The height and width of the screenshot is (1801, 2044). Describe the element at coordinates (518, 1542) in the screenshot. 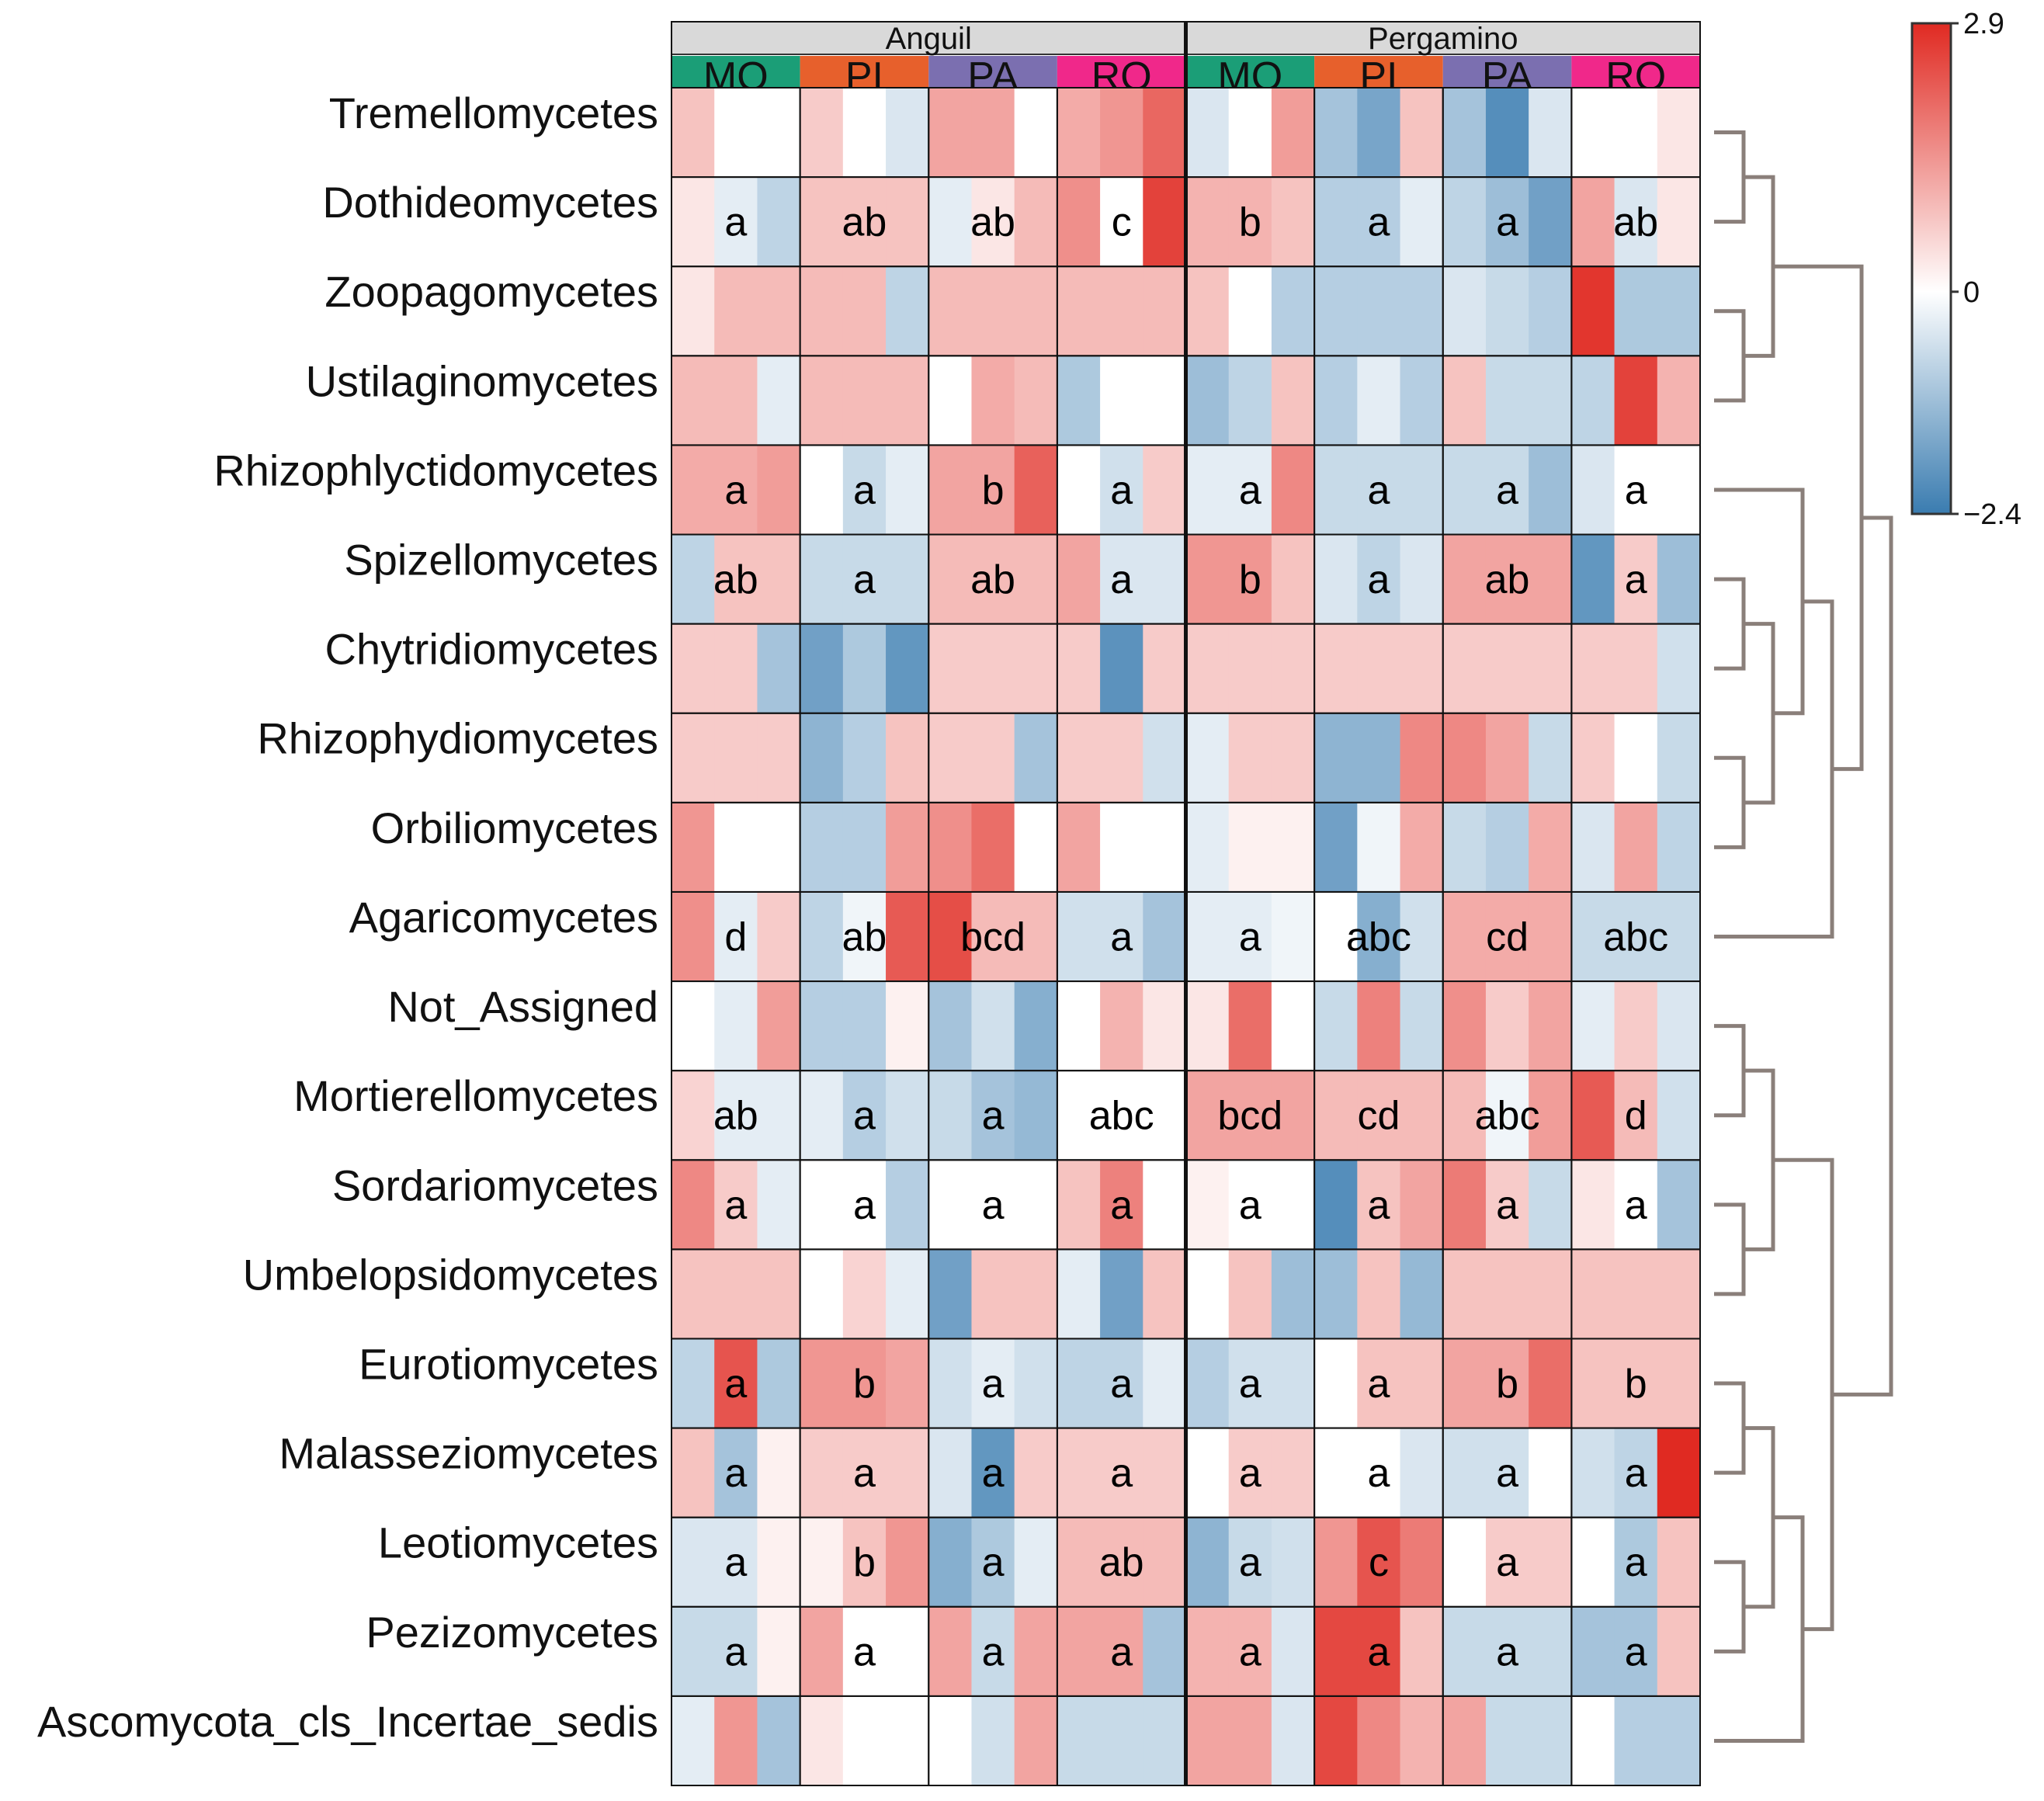

I see `row-label: Leotiomycetes` at that location.